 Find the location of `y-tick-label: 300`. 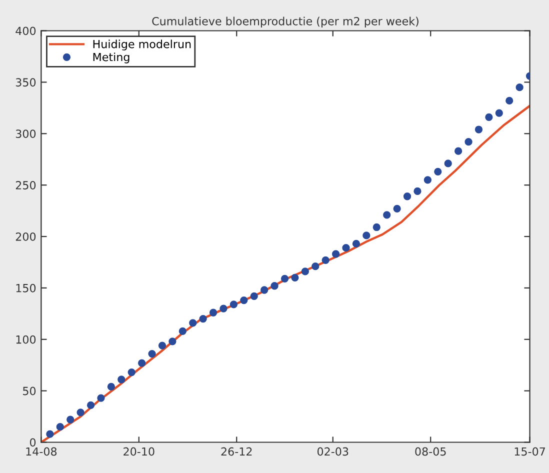

y-tick-label: 300 is located at coordinates (26, 134).